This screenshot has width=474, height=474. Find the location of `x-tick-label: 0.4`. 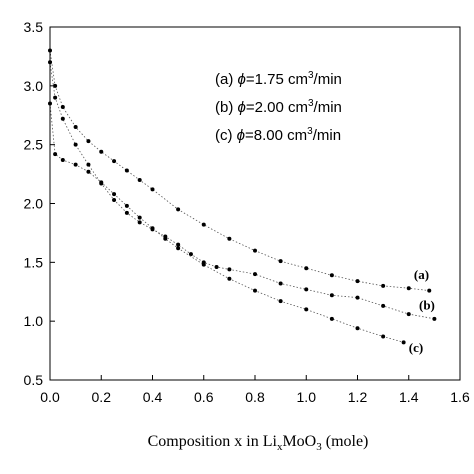

x-tick-label: 0.4 is located at coordinates (153, 397).